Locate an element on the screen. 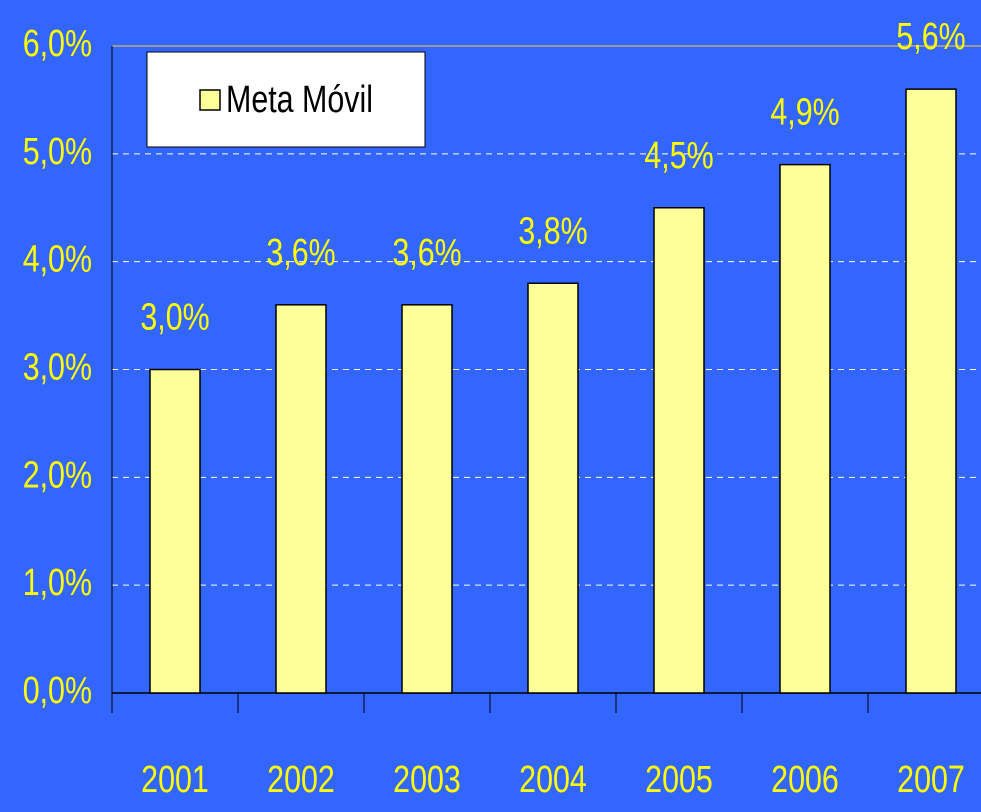 This screenshot has width=981, height=812. y-tick-label: 0,0% is located at coordinates (57, 691).